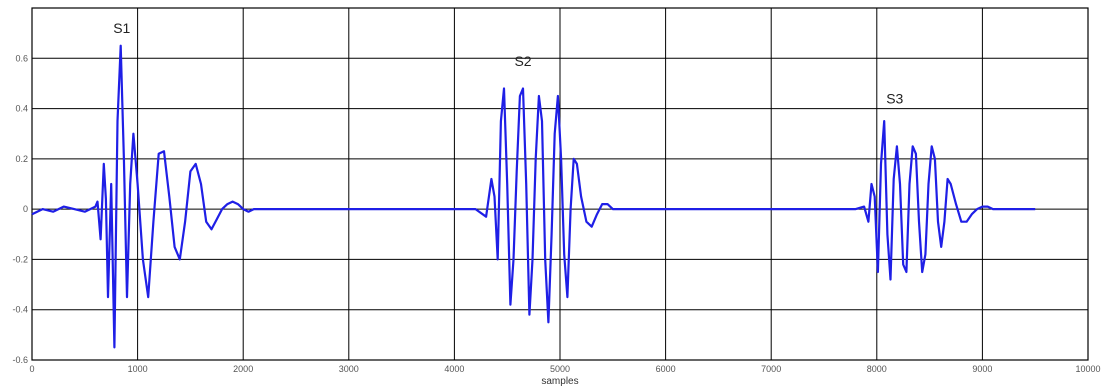 This screenshot has height=388, width=1112. Describe the element at coordinates (31, 369) in the screenshot. I see `x-tick-label: 0` at that location.